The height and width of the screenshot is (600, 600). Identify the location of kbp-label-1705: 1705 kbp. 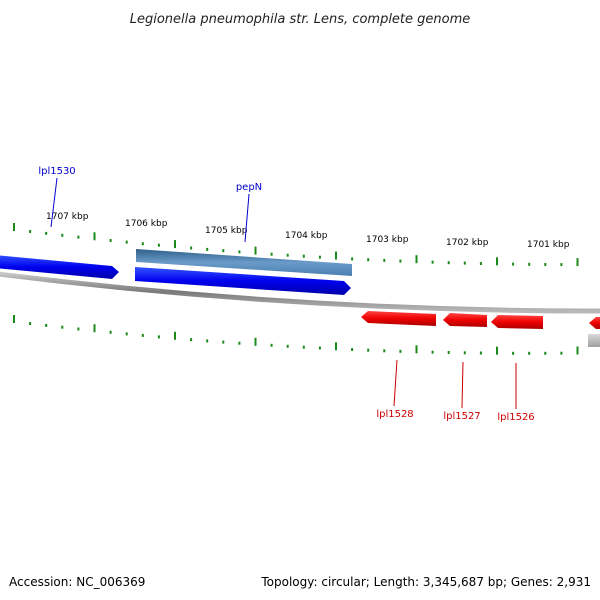
(226, 231).